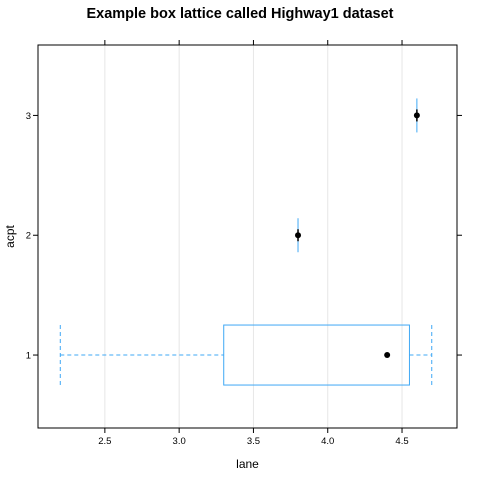  I want to click on y-axis-label: acpt, so click(10, 235).